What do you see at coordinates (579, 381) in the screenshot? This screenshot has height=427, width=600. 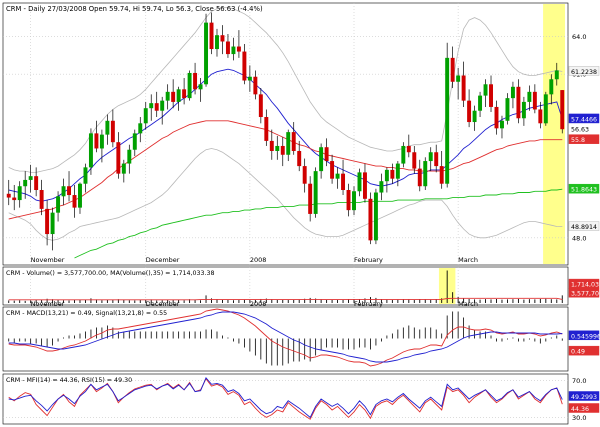 I see `oscillator-y-tick-label-0: 70.0` at bounding box center [579, 381].